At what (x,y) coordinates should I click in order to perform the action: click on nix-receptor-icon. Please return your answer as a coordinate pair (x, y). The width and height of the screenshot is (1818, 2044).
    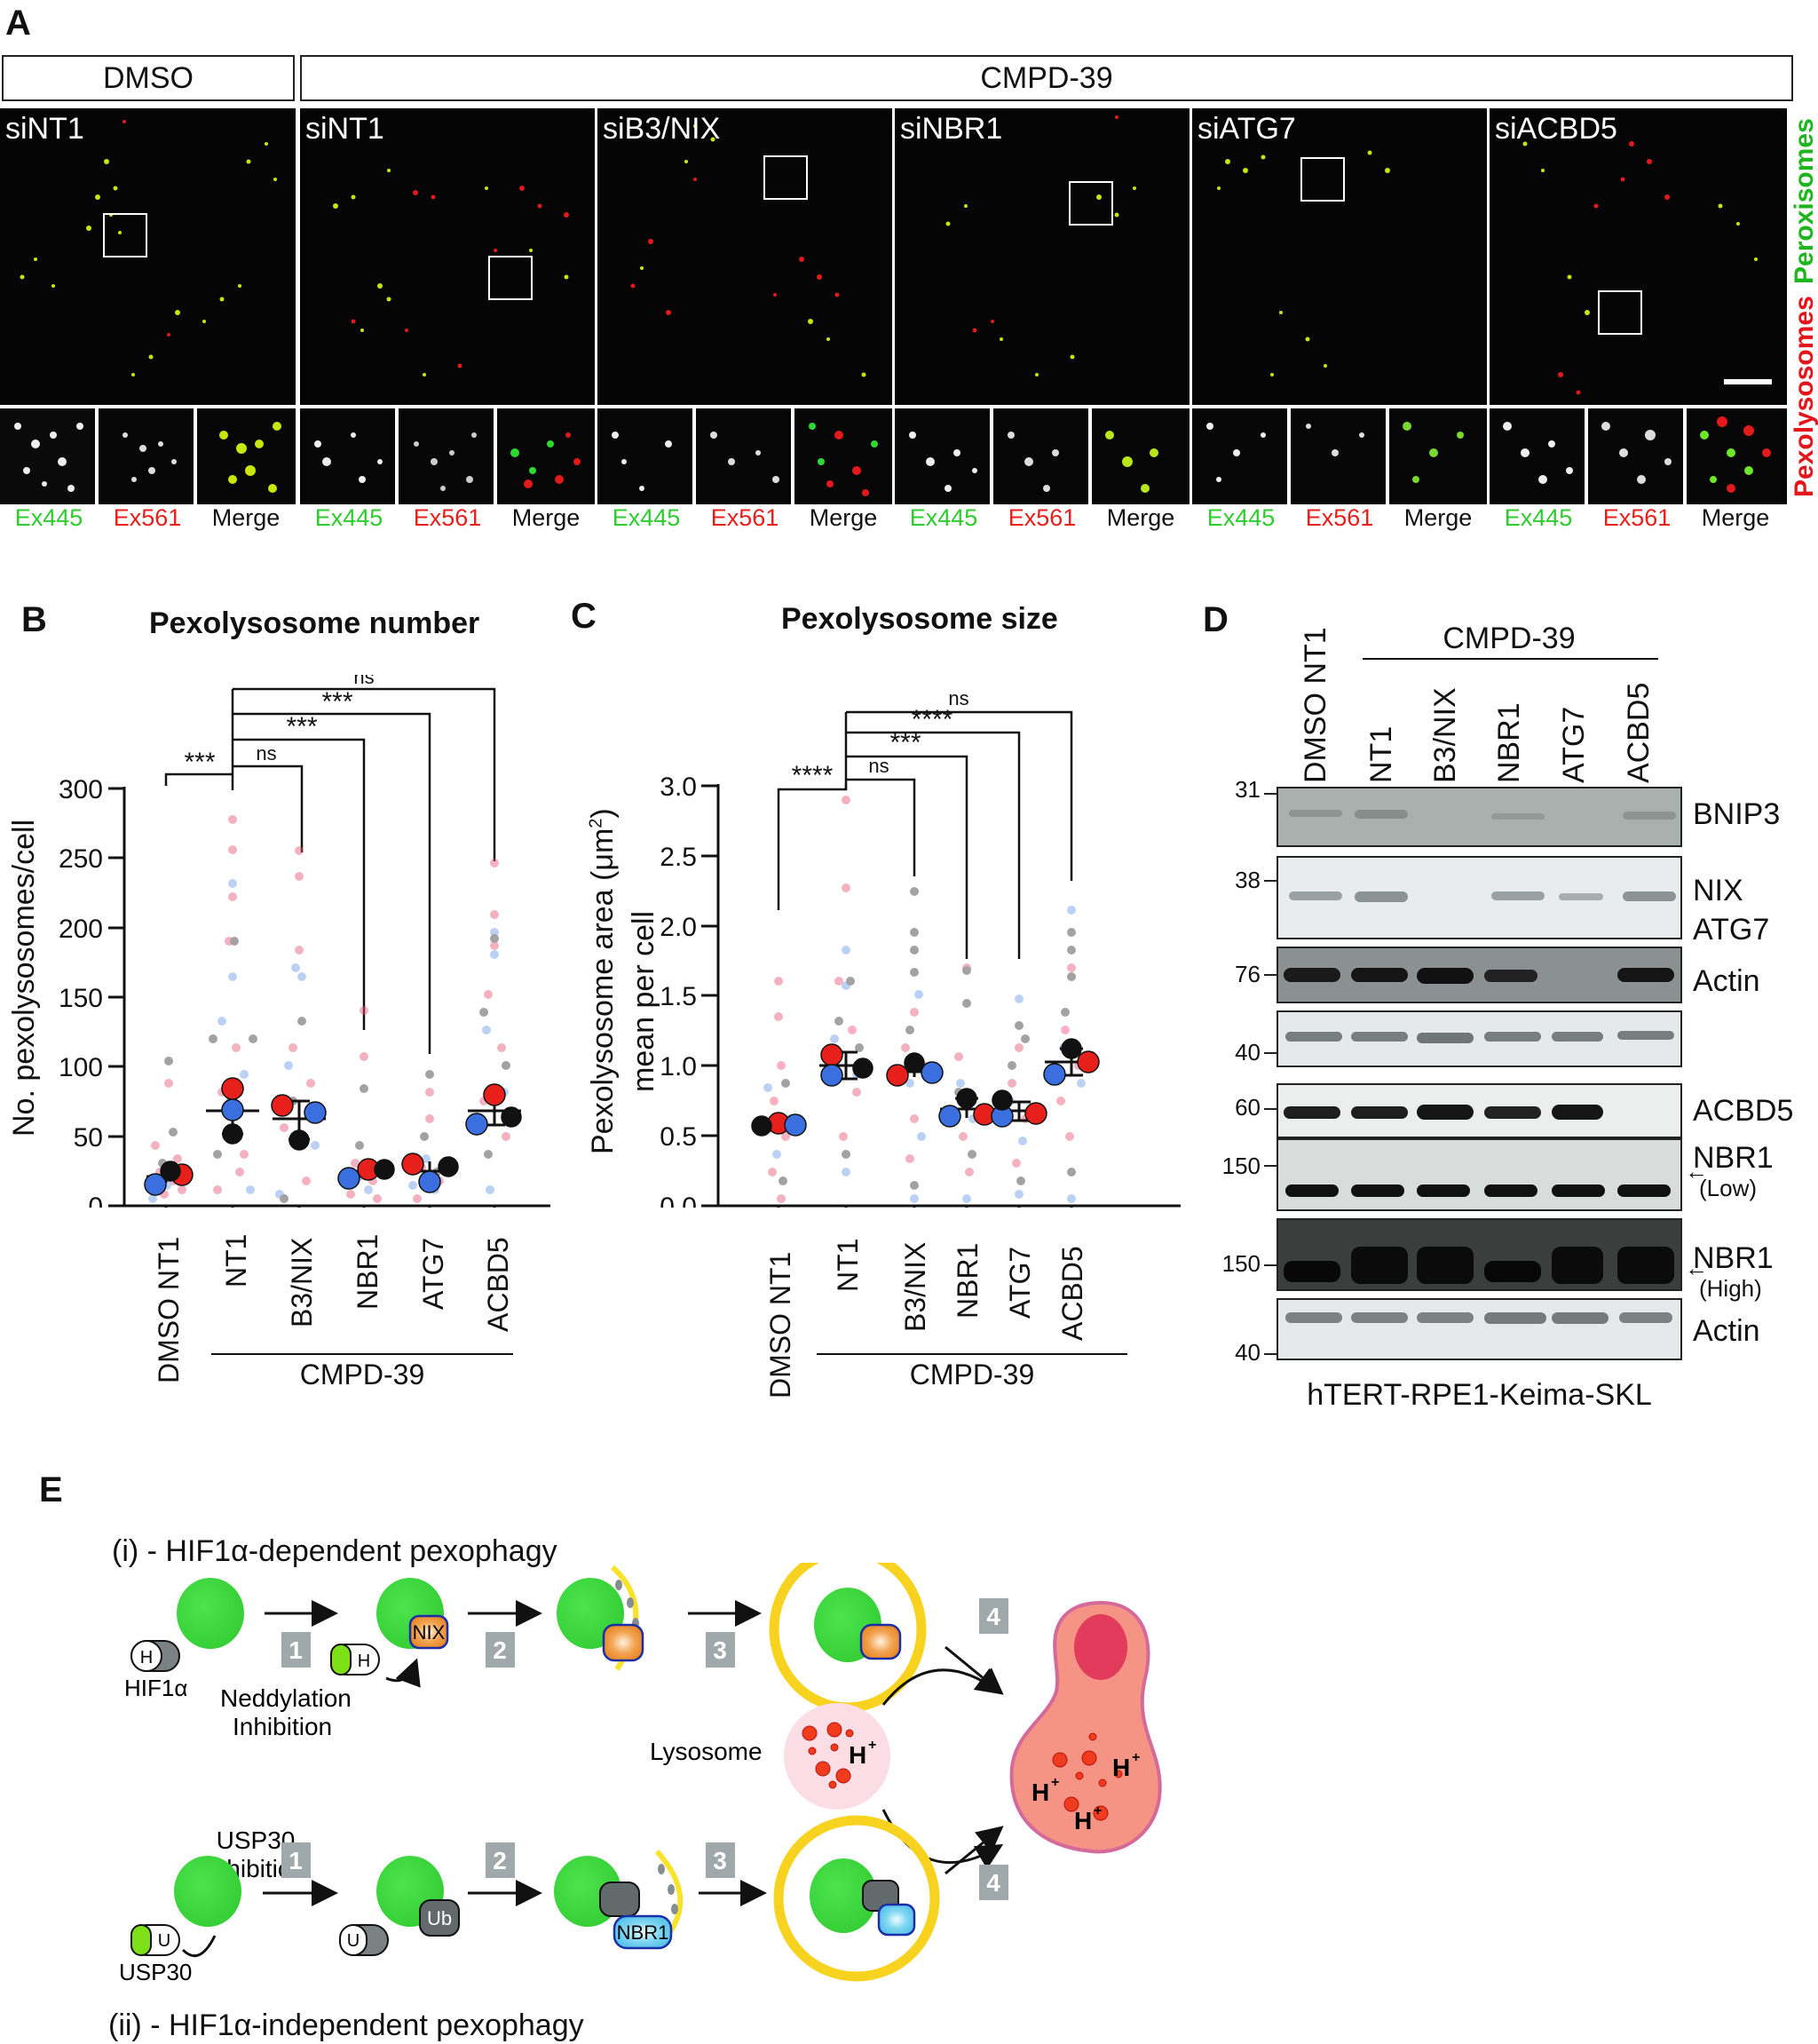
    Looking at the image, I should click on (623, 1642).